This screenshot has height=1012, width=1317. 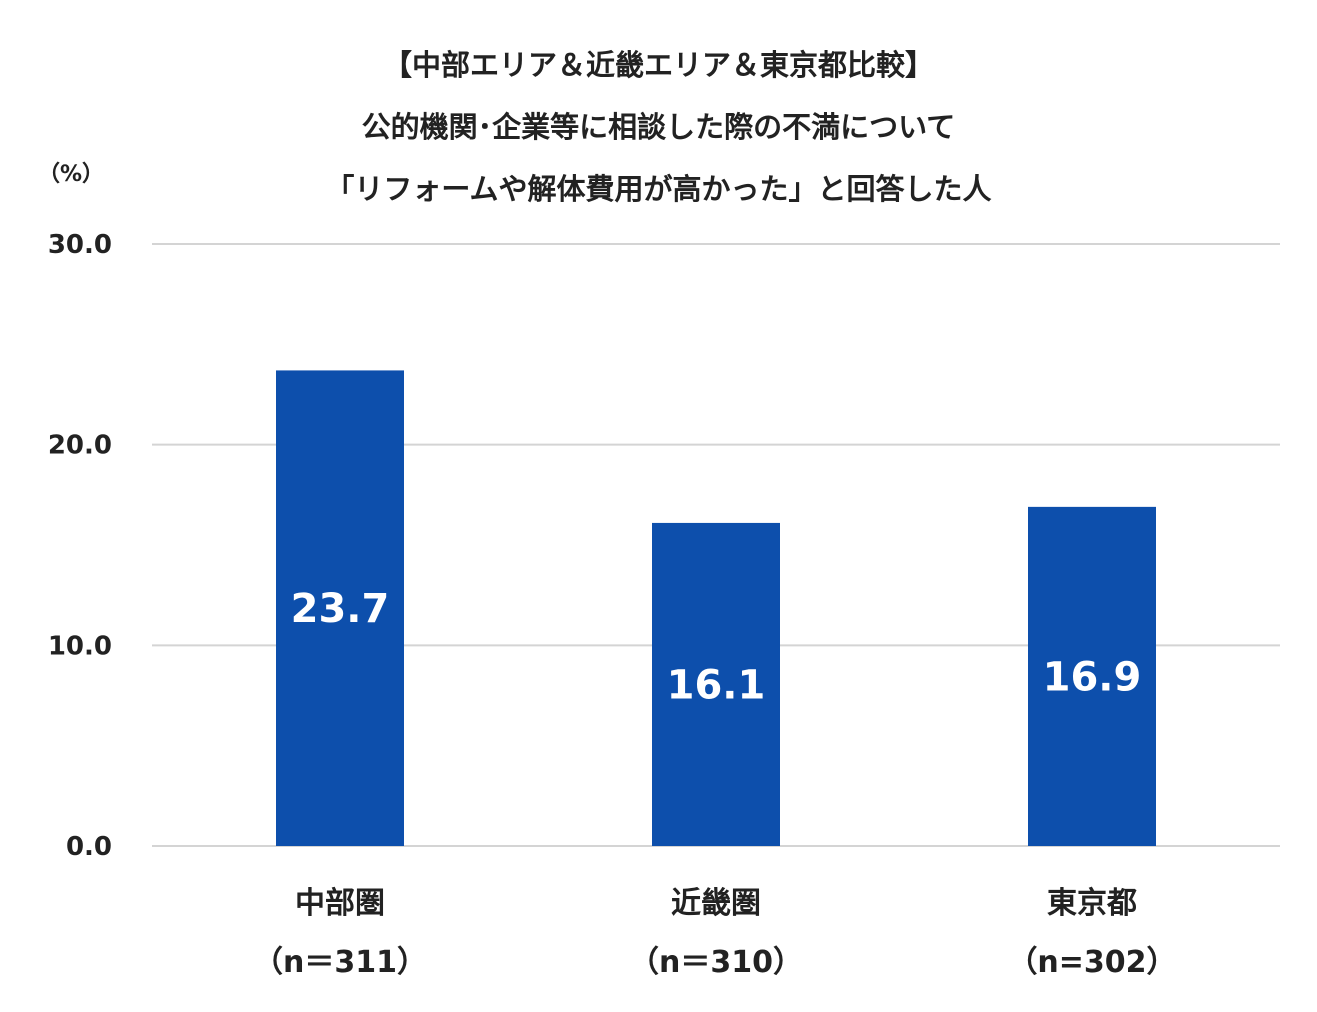 I want to click on chart-title-line-1: 【中部エリア＆近畿エリア＆東京都比較】, so click(x=658, y=65).